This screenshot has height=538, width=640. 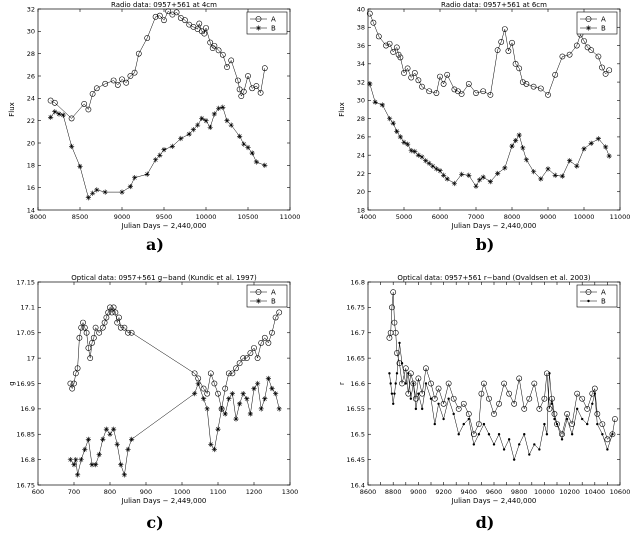 I want to click on x-tick-label: 900, so click(x=146, y=492).